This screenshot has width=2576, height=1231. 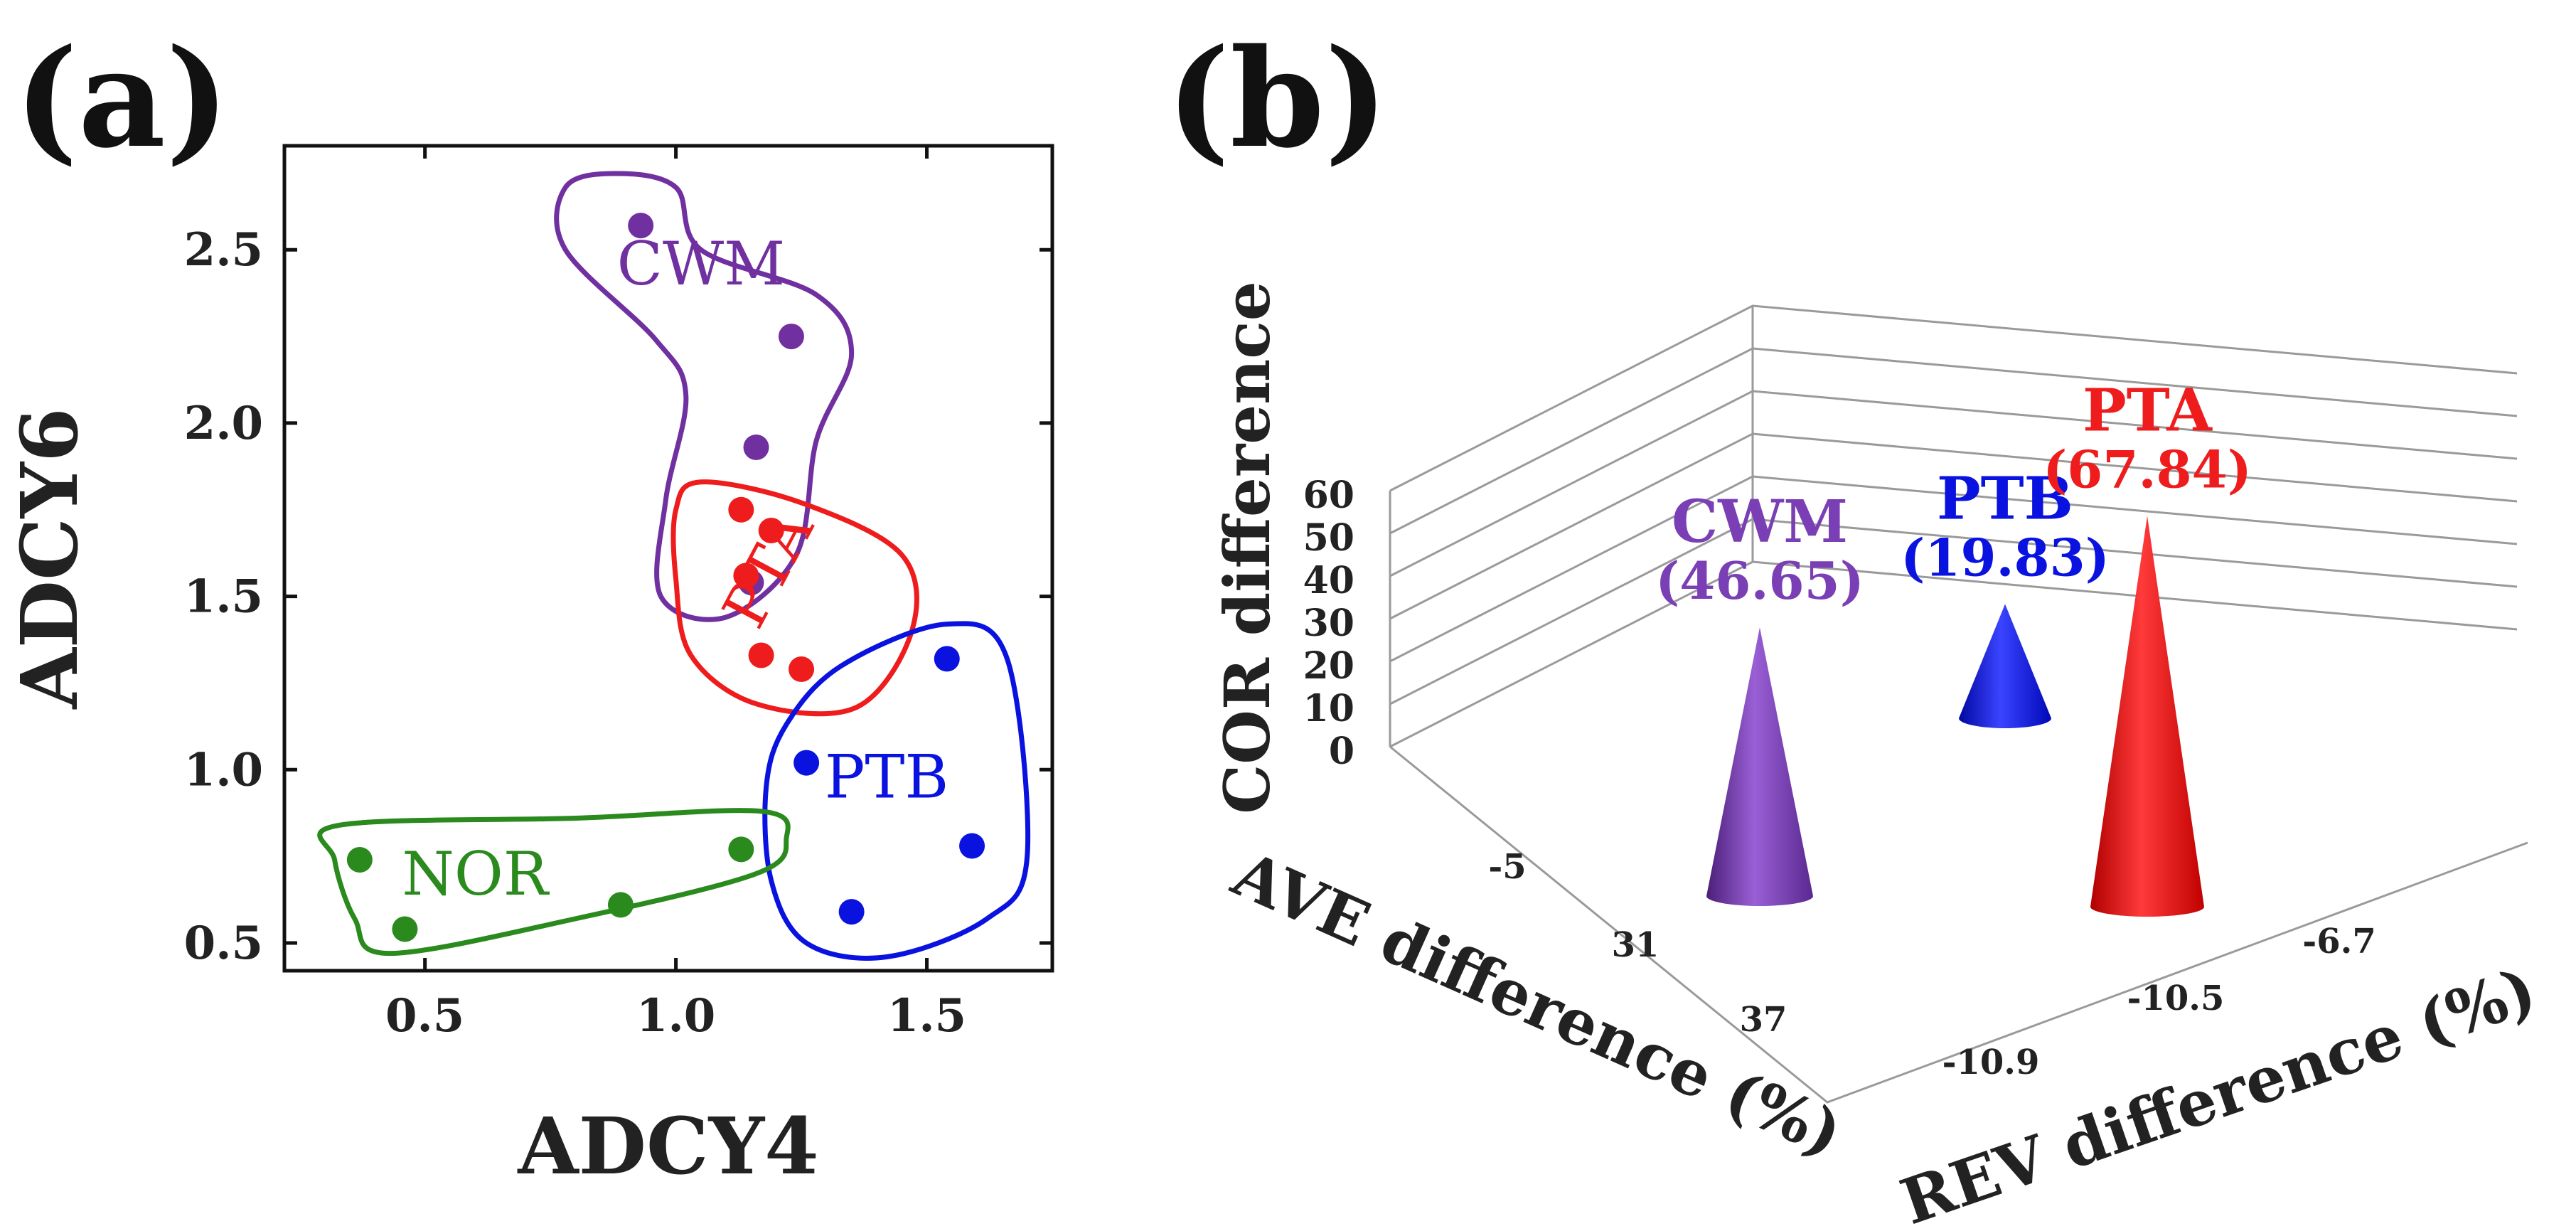 I want to click on cone-value-ptb: (19.83), so click(x=2006, y=557).